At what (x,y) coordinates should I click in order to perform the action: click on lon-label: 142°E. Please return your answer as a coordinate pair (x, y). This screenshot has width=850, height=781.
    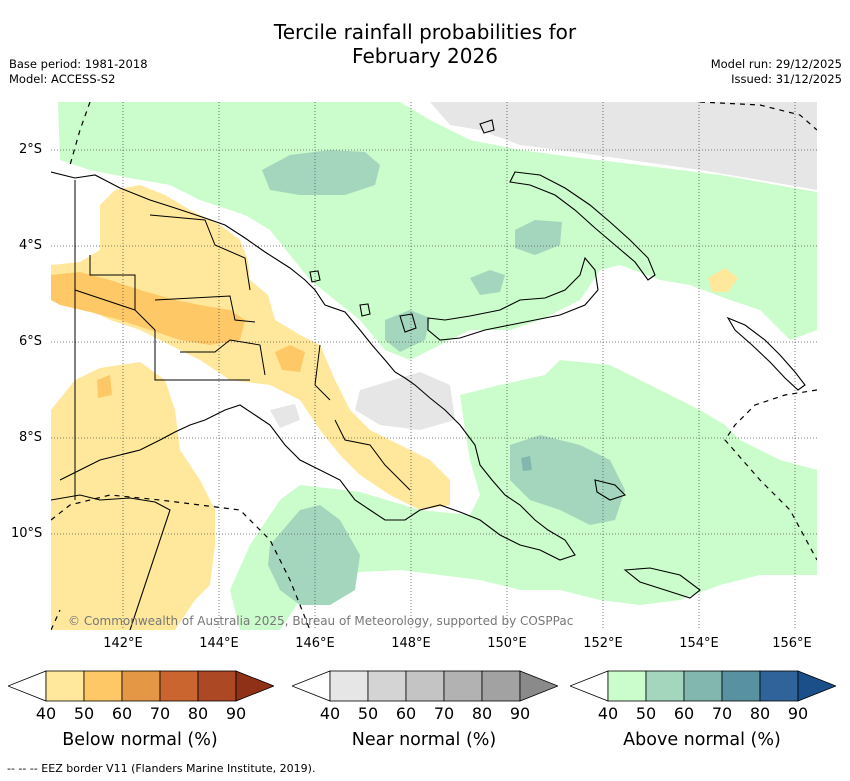
    Looking at the image, I should click on (123, 643).